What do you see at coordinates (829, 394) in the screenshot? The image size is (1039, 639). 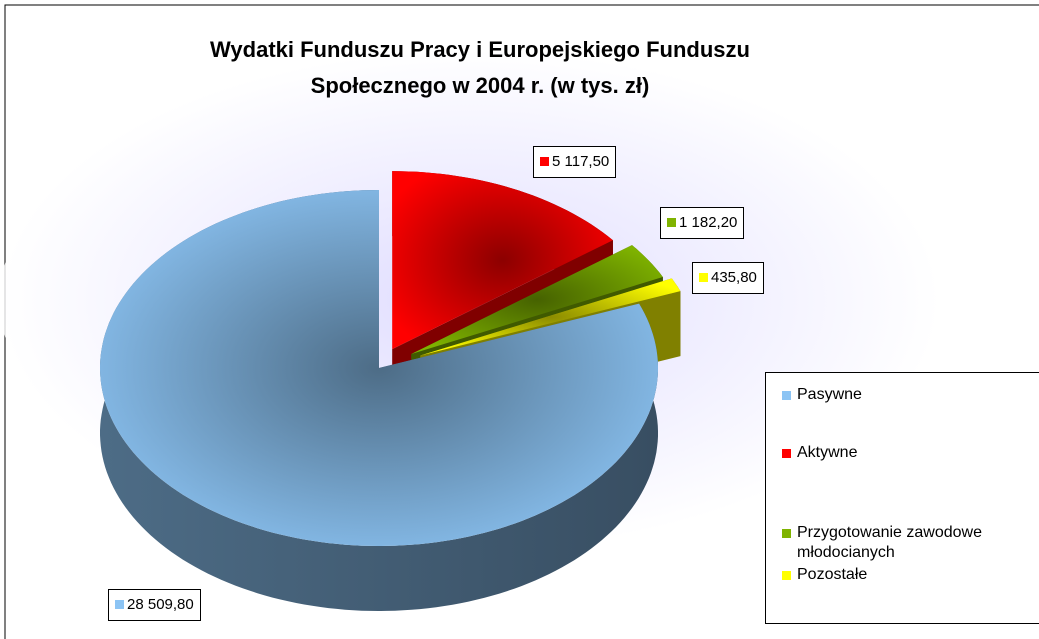 I see `legend-label: Pasywne` at bounding box center [829, 394].